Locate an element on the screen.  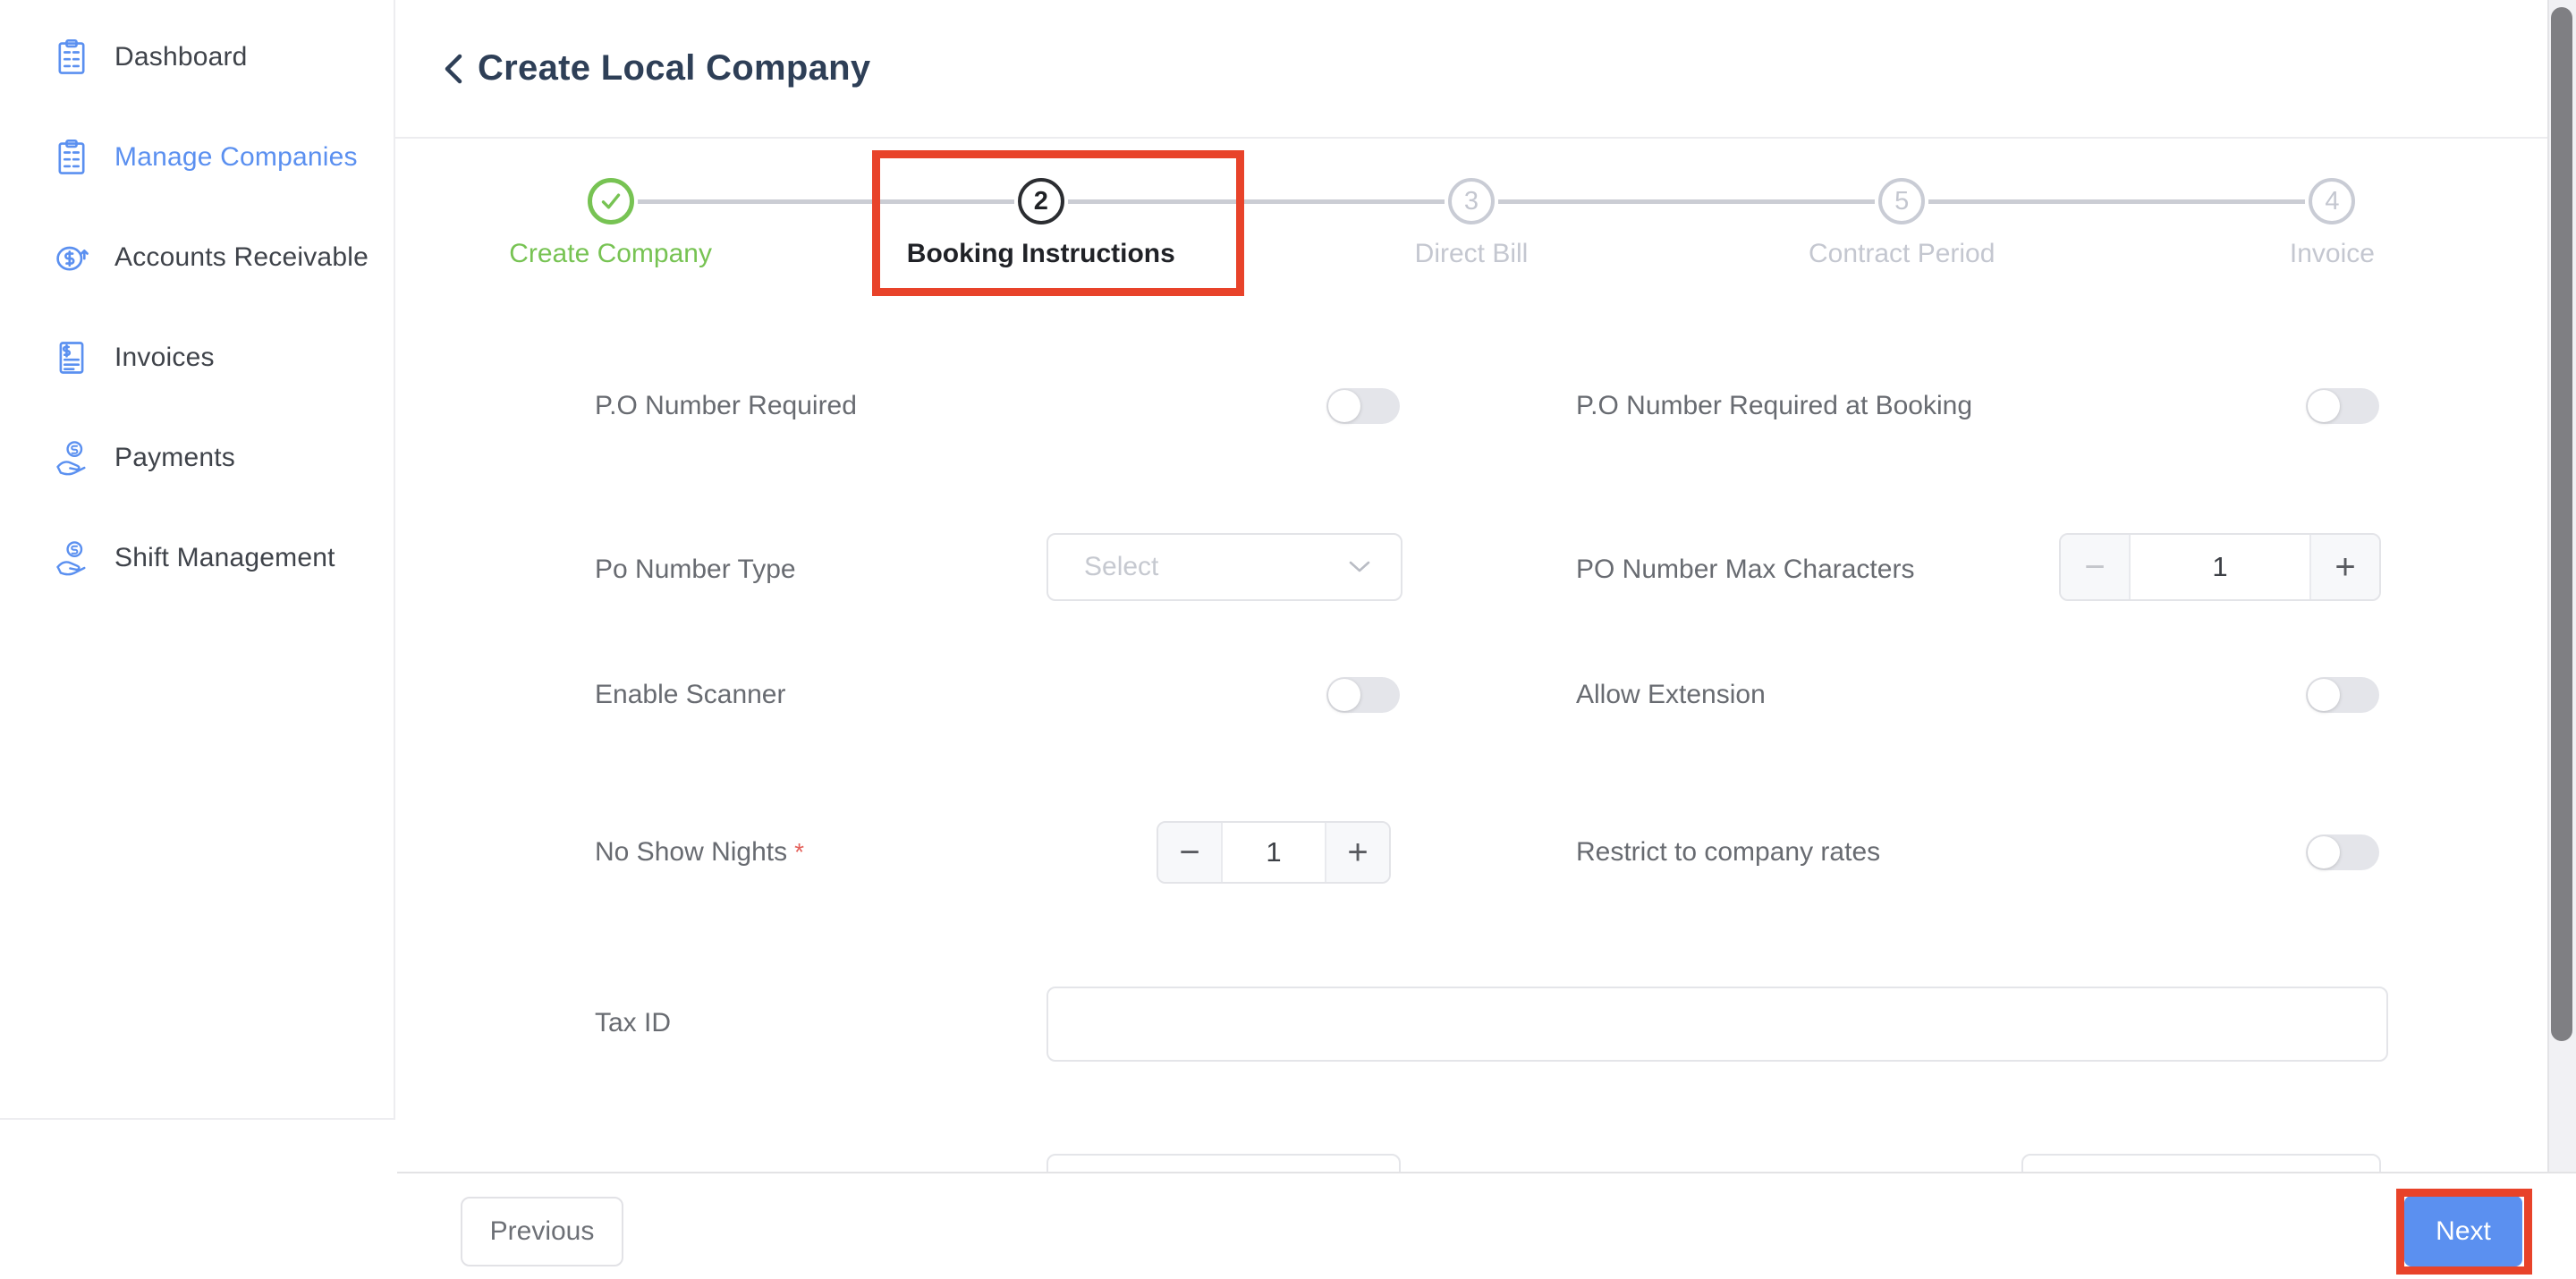
po-number-type-label: Po Number Type is located at coordinates (695, 570).